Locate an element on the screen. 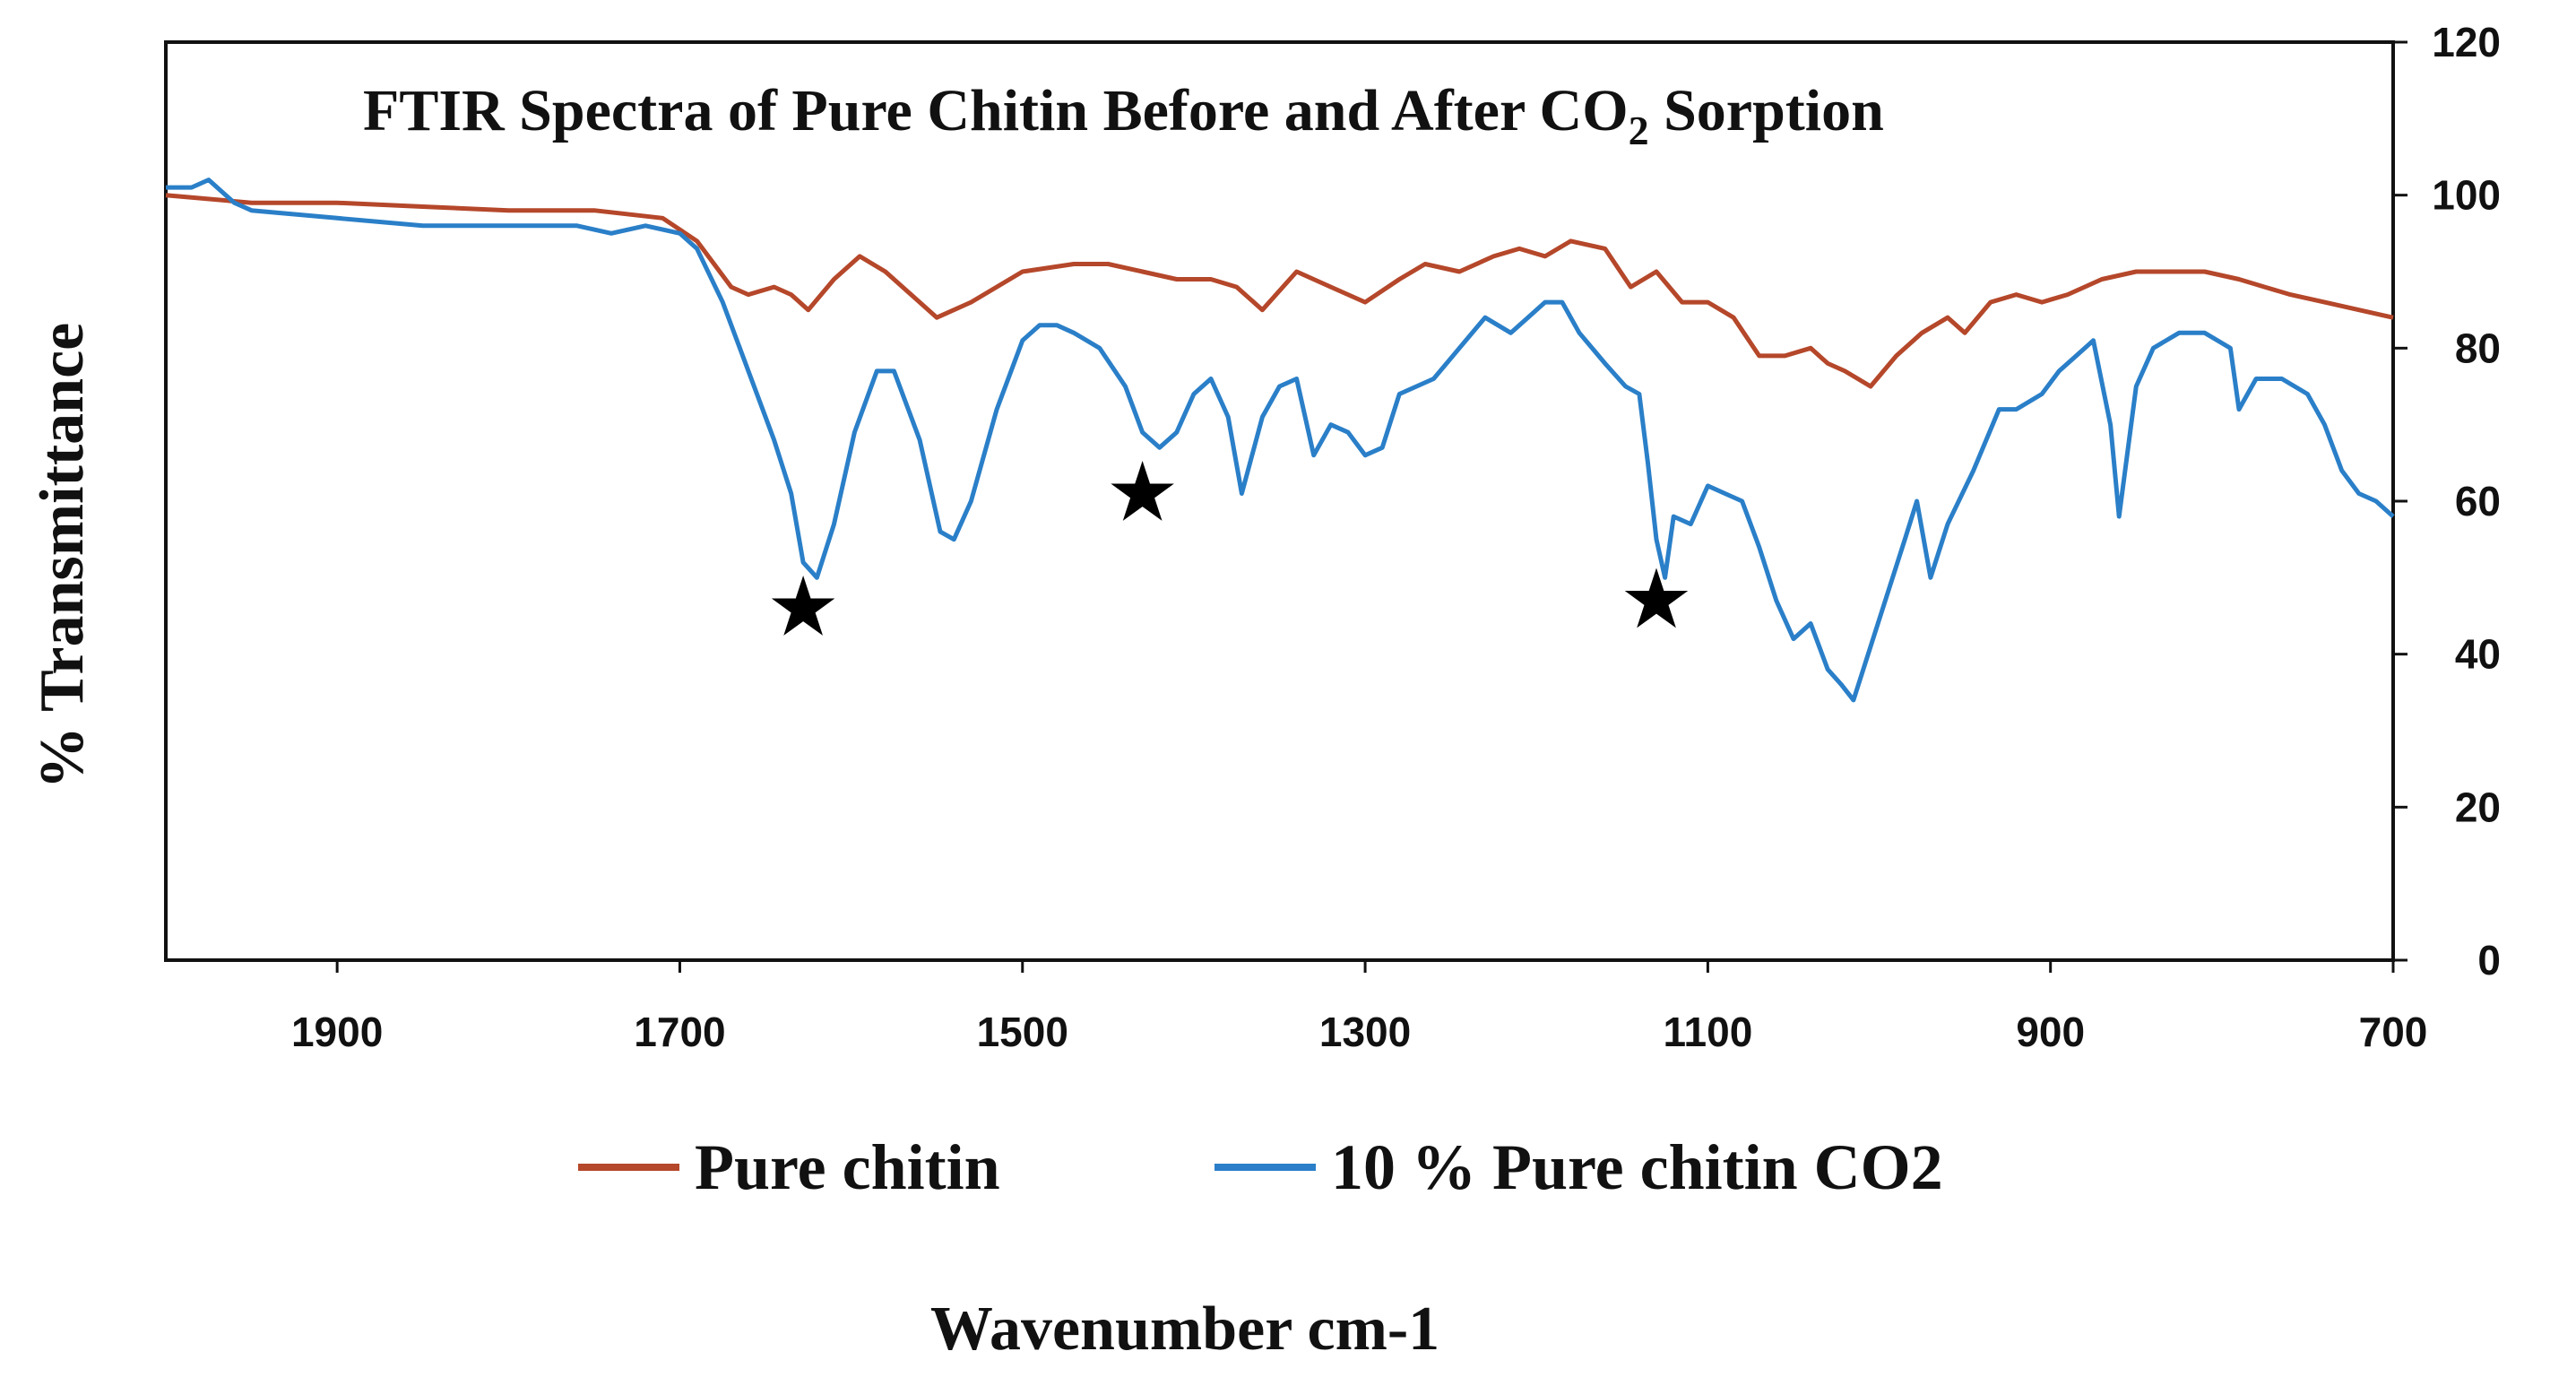  x-tick-label: 1700 is located at coordinates (679, 1032).